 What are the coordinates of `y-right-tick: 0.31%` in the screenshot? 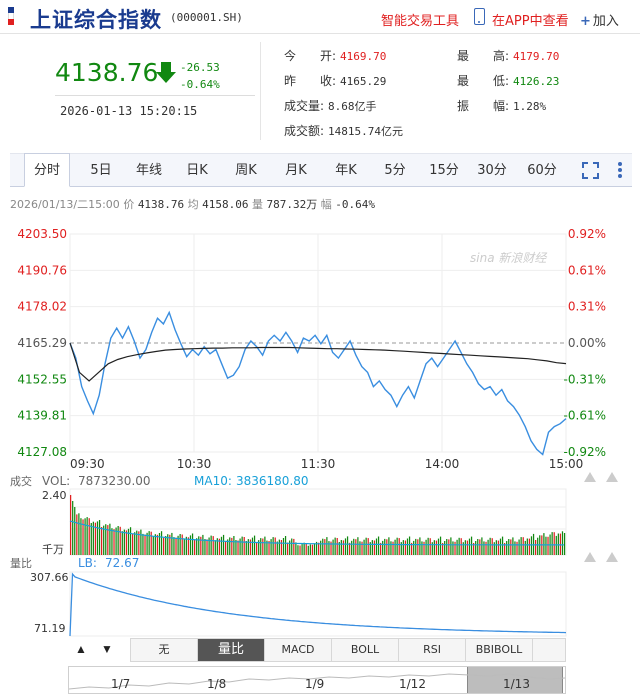 It's located at (587, 307).